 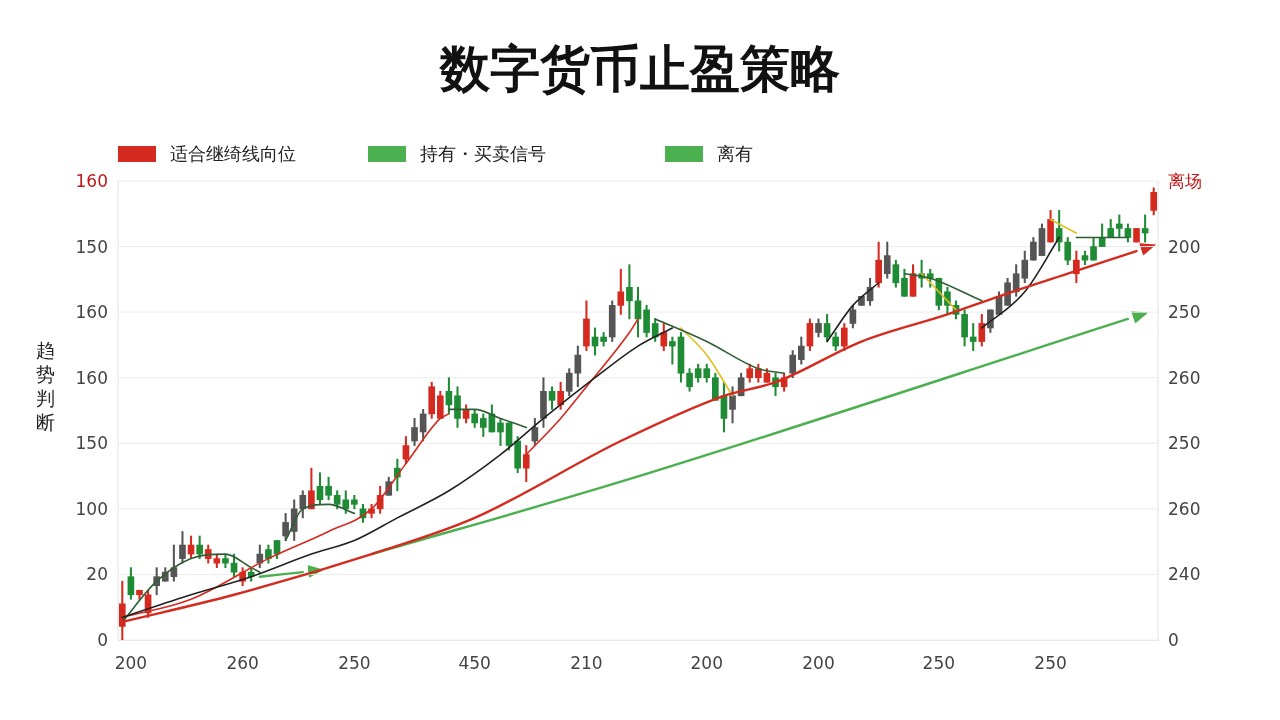 I want to click on text: 240, so click(x=1184, y=574).